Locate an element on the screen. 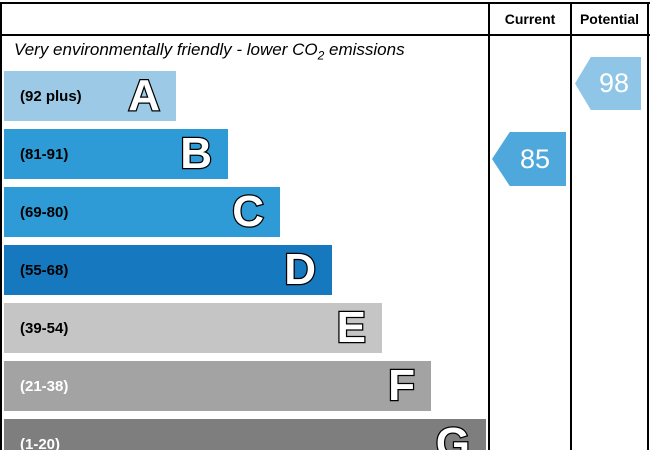  caption-subscript: 2 is located at coordinates (321, 55).